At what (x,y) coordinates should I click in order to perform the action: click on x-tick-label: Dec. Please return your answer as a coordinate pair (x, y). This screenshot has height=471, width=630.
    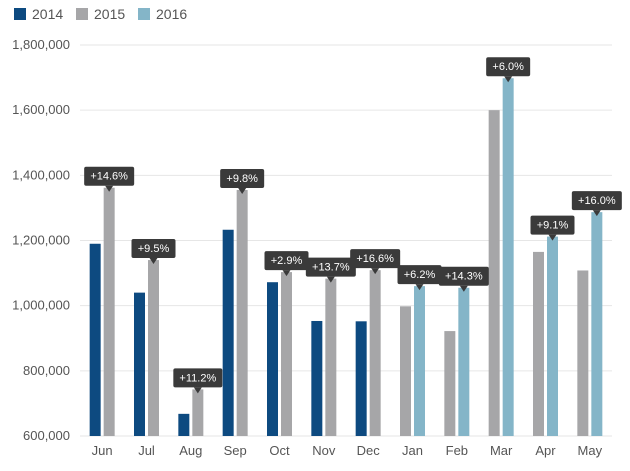
    Looking at the image, I should click on (369, 450).